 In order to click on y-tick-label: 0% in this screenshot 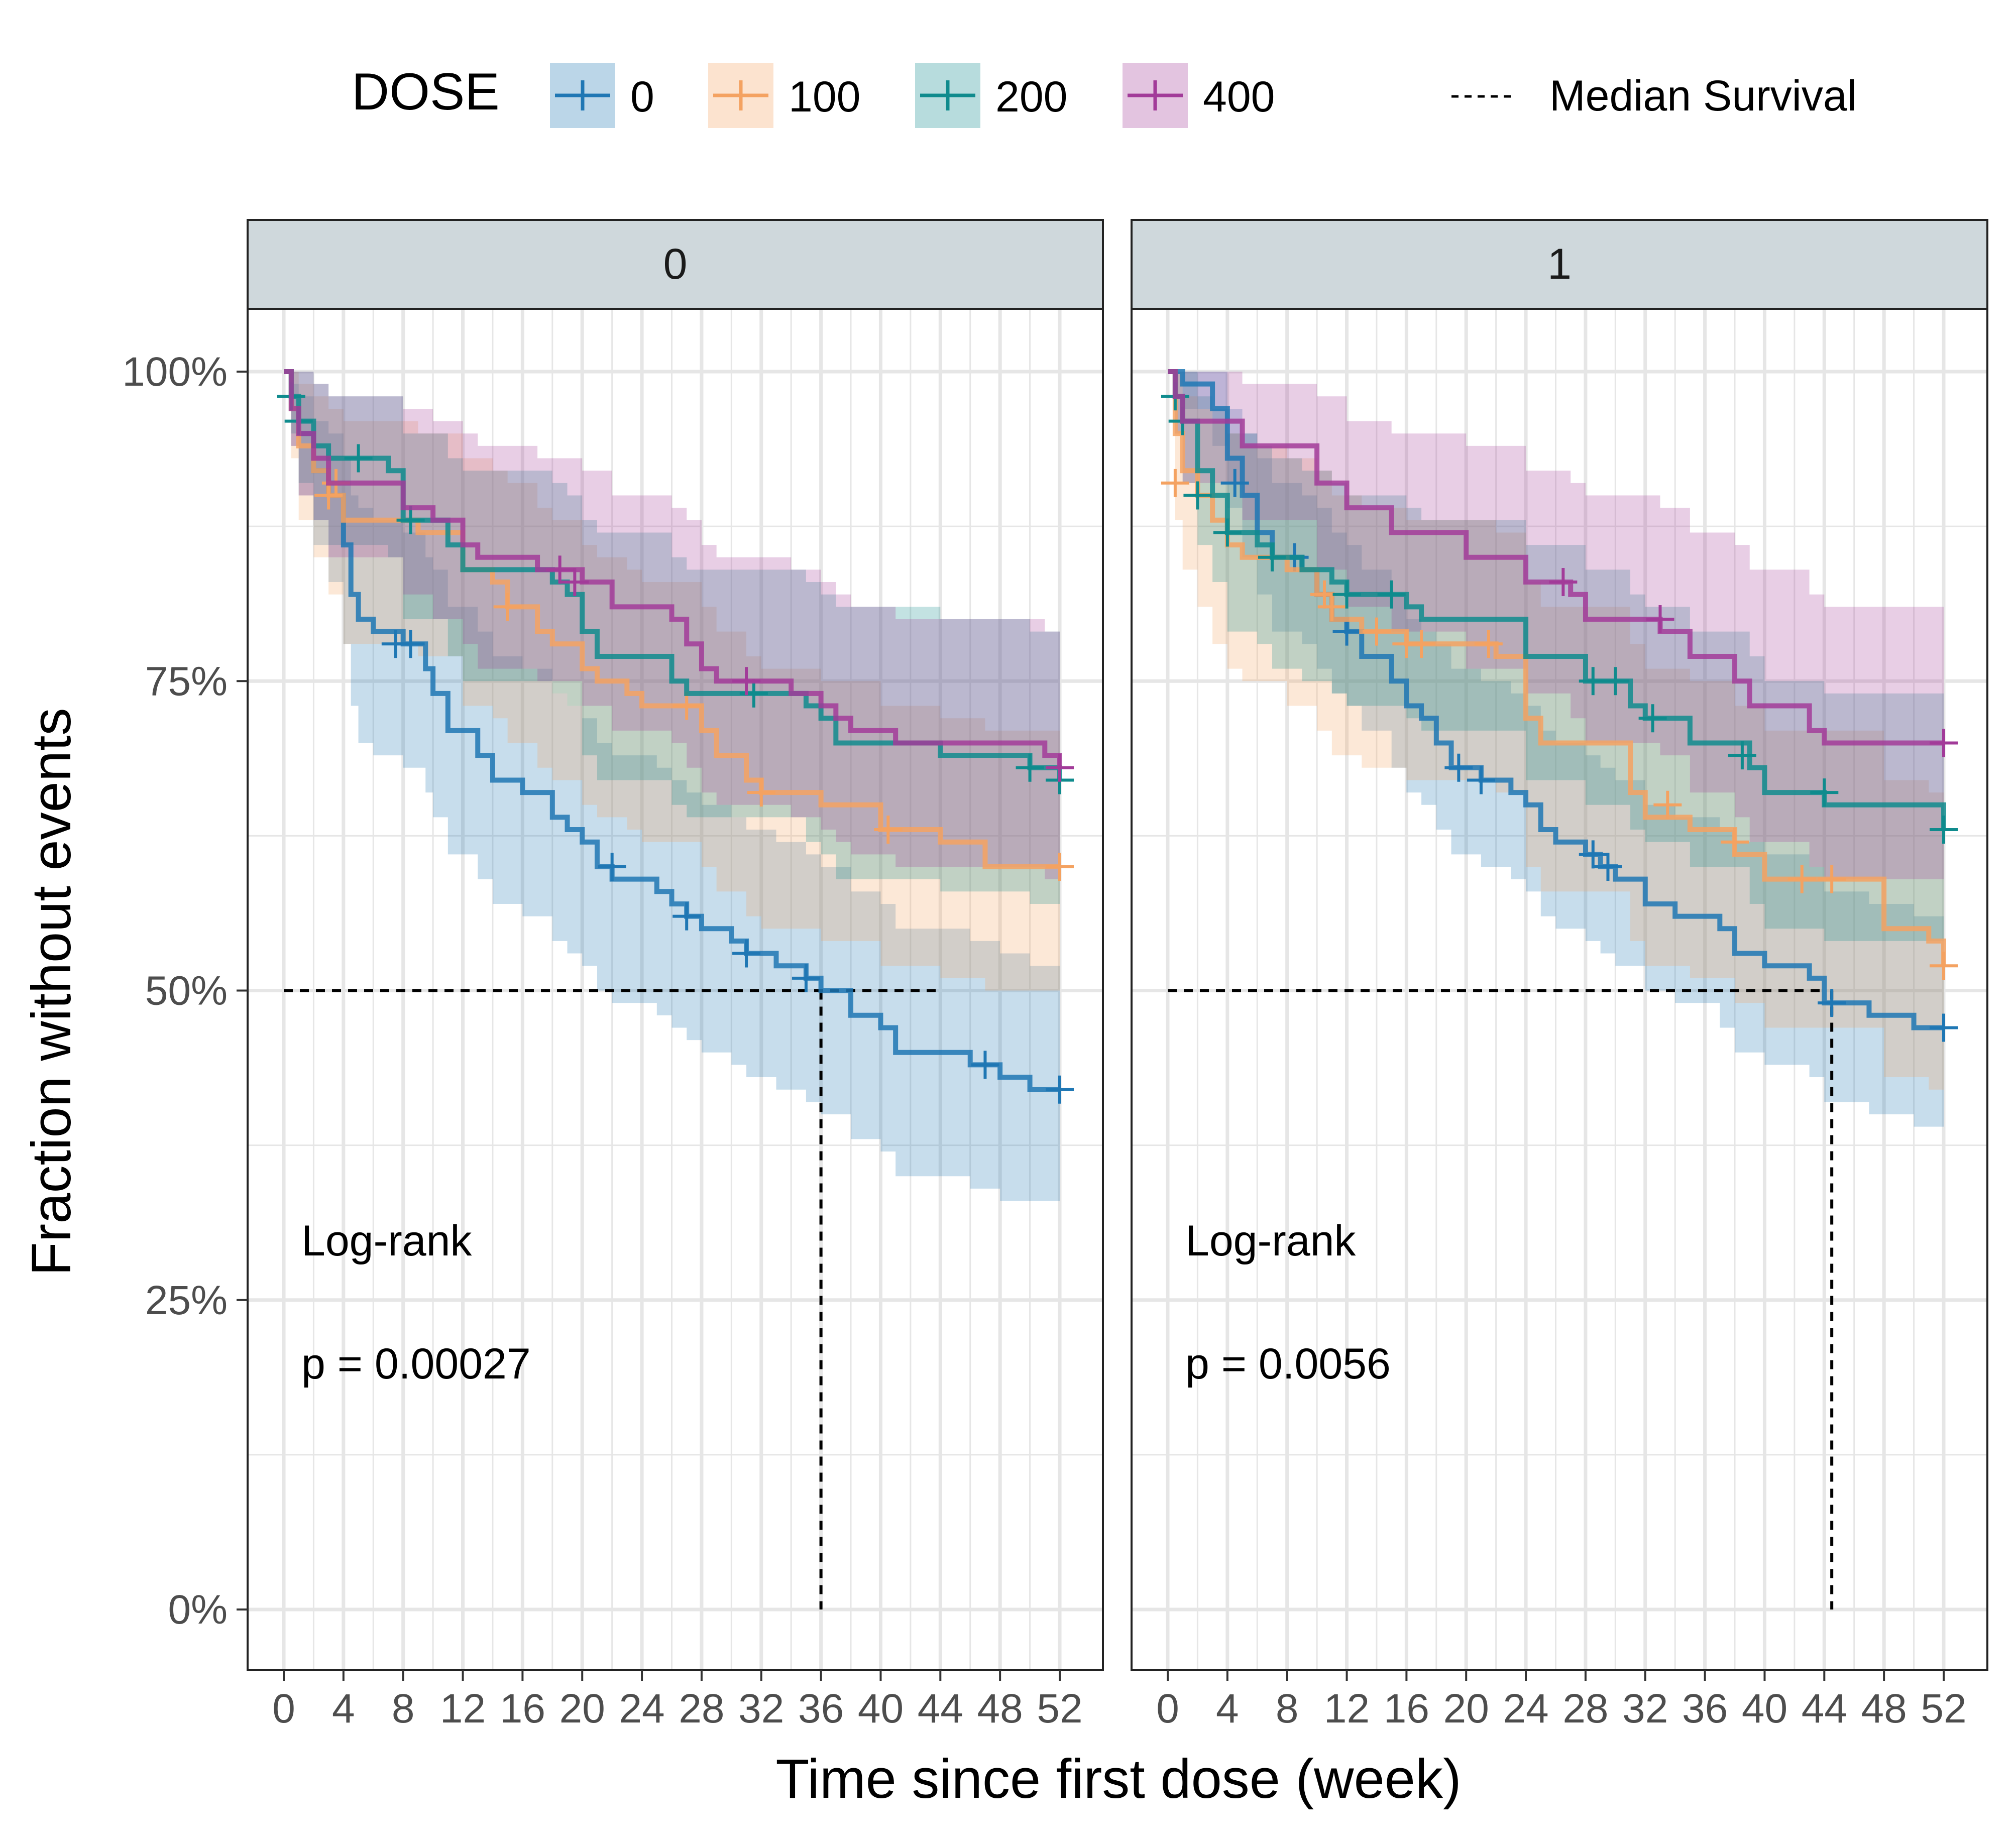, I will do `click(198, 1610)`.